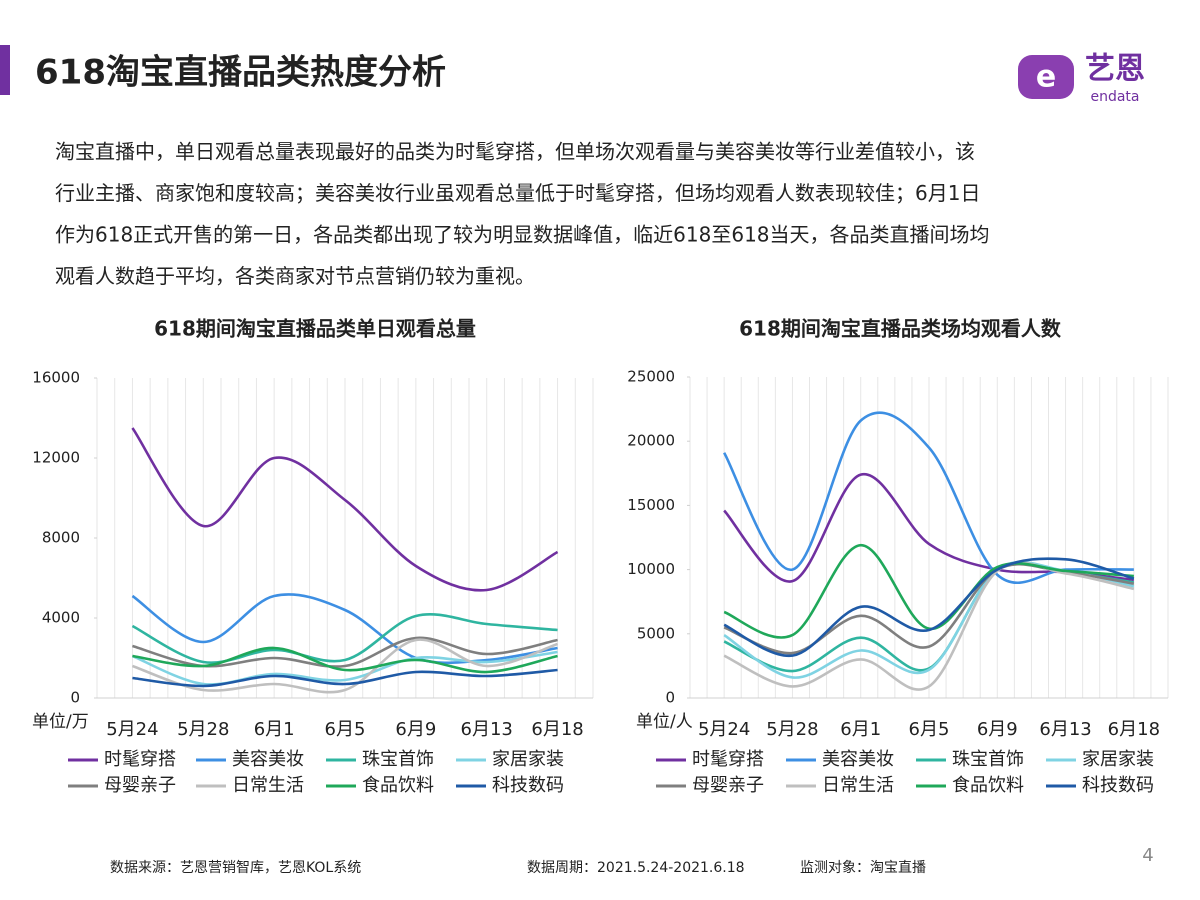 The width and height of the screenshot is (1200, 900). I want to click on logo: e 艺恩 endata, so click(1081, 78).